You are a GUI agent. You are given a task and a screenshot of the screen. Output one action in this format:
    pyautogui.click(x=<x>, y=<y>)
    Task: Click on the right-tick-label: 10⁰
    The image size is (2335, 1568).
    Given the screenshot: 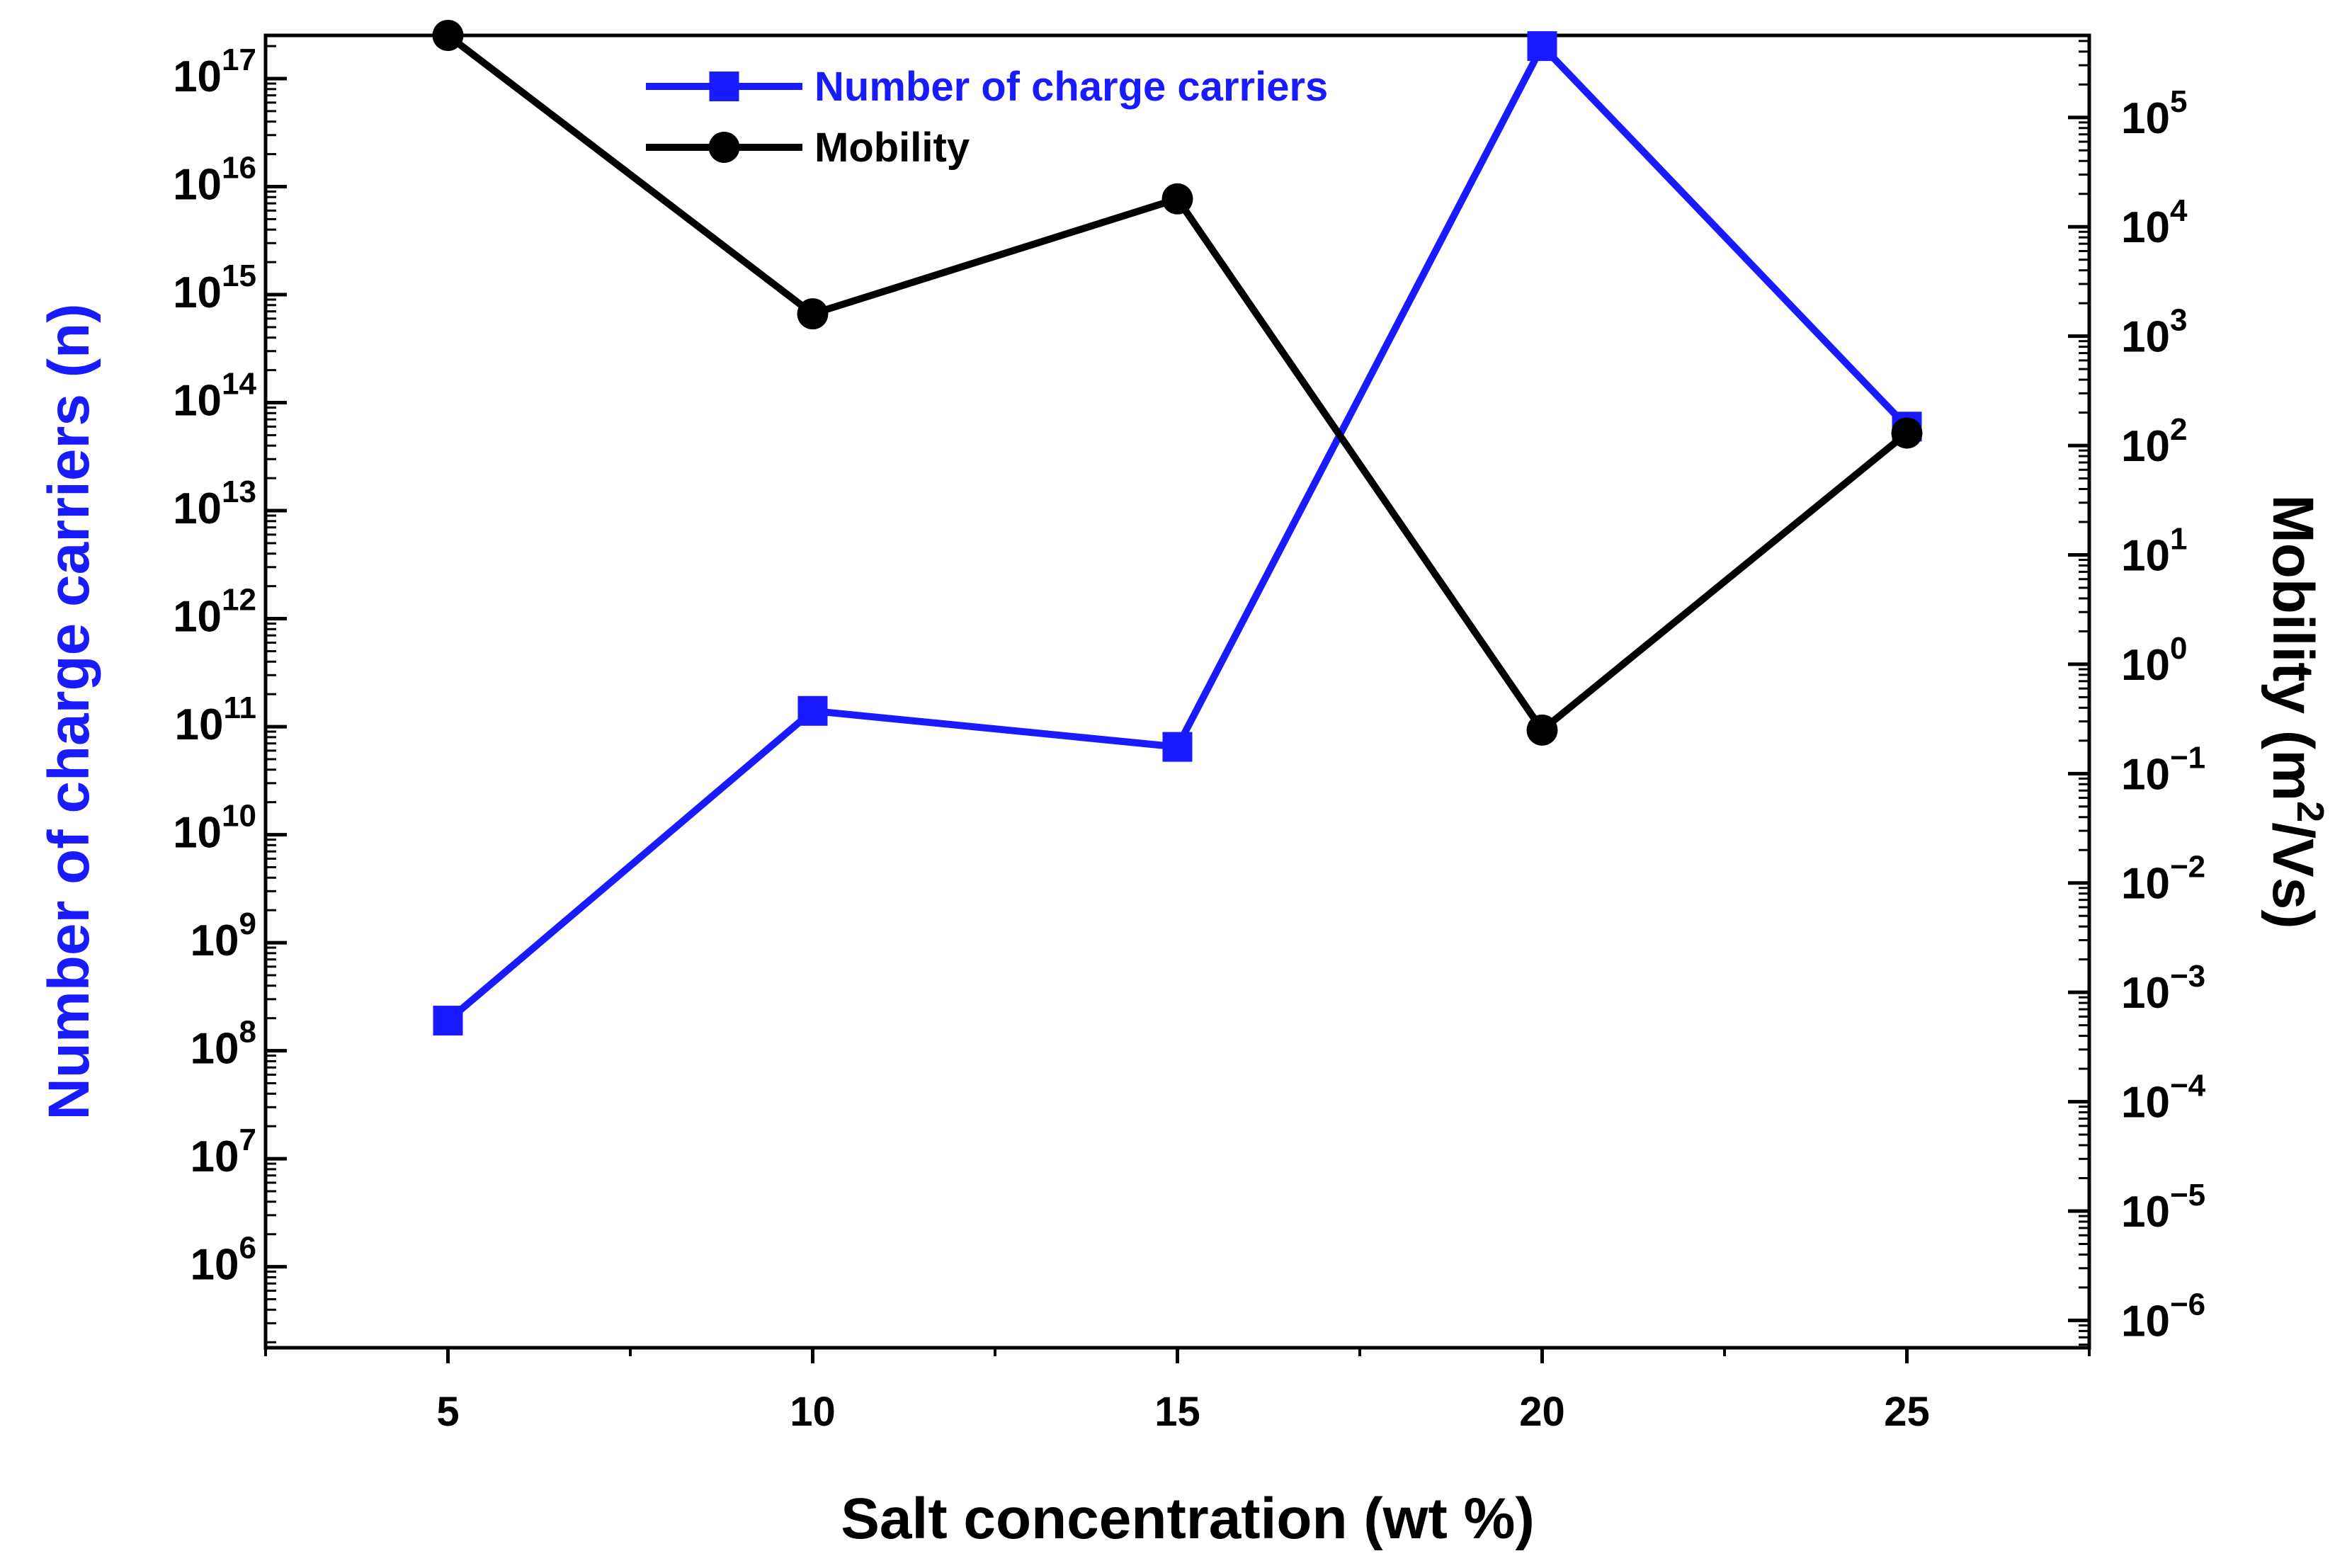 What is the action you would take?
    pyautogui.click(x=2154, y=660)
    